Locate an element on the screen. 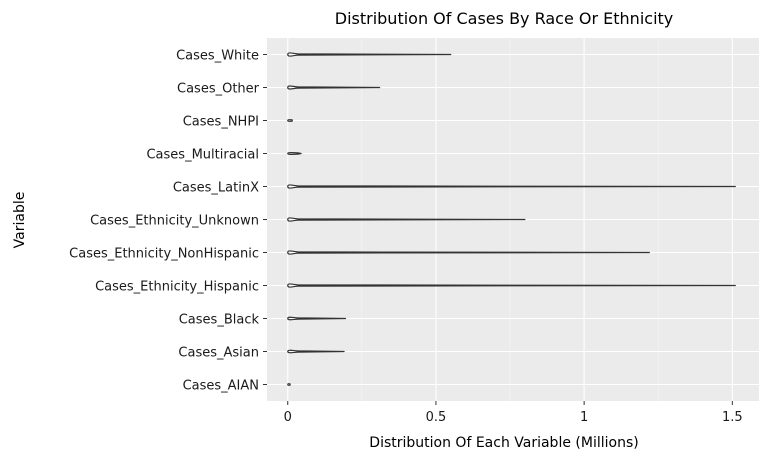  x-tick-label: 1.5 is located at coordinates (732, 417).